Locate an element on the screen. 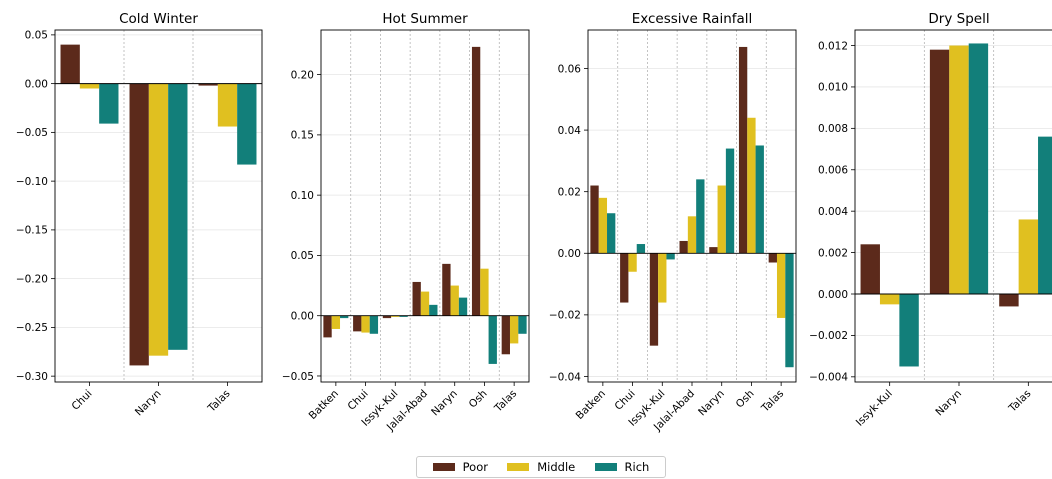 Image resolution: width=1052 pixels, height=479 pixels. bar-excessive-rainfall-jalal-abad-poor is located at coordinates (683, 247).